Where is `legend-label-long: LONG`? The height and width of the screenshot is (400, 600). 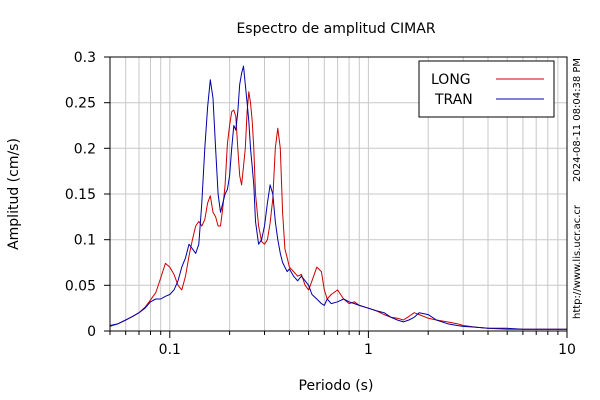 legend-label-long: LONG is located at coordinates (451, 80).